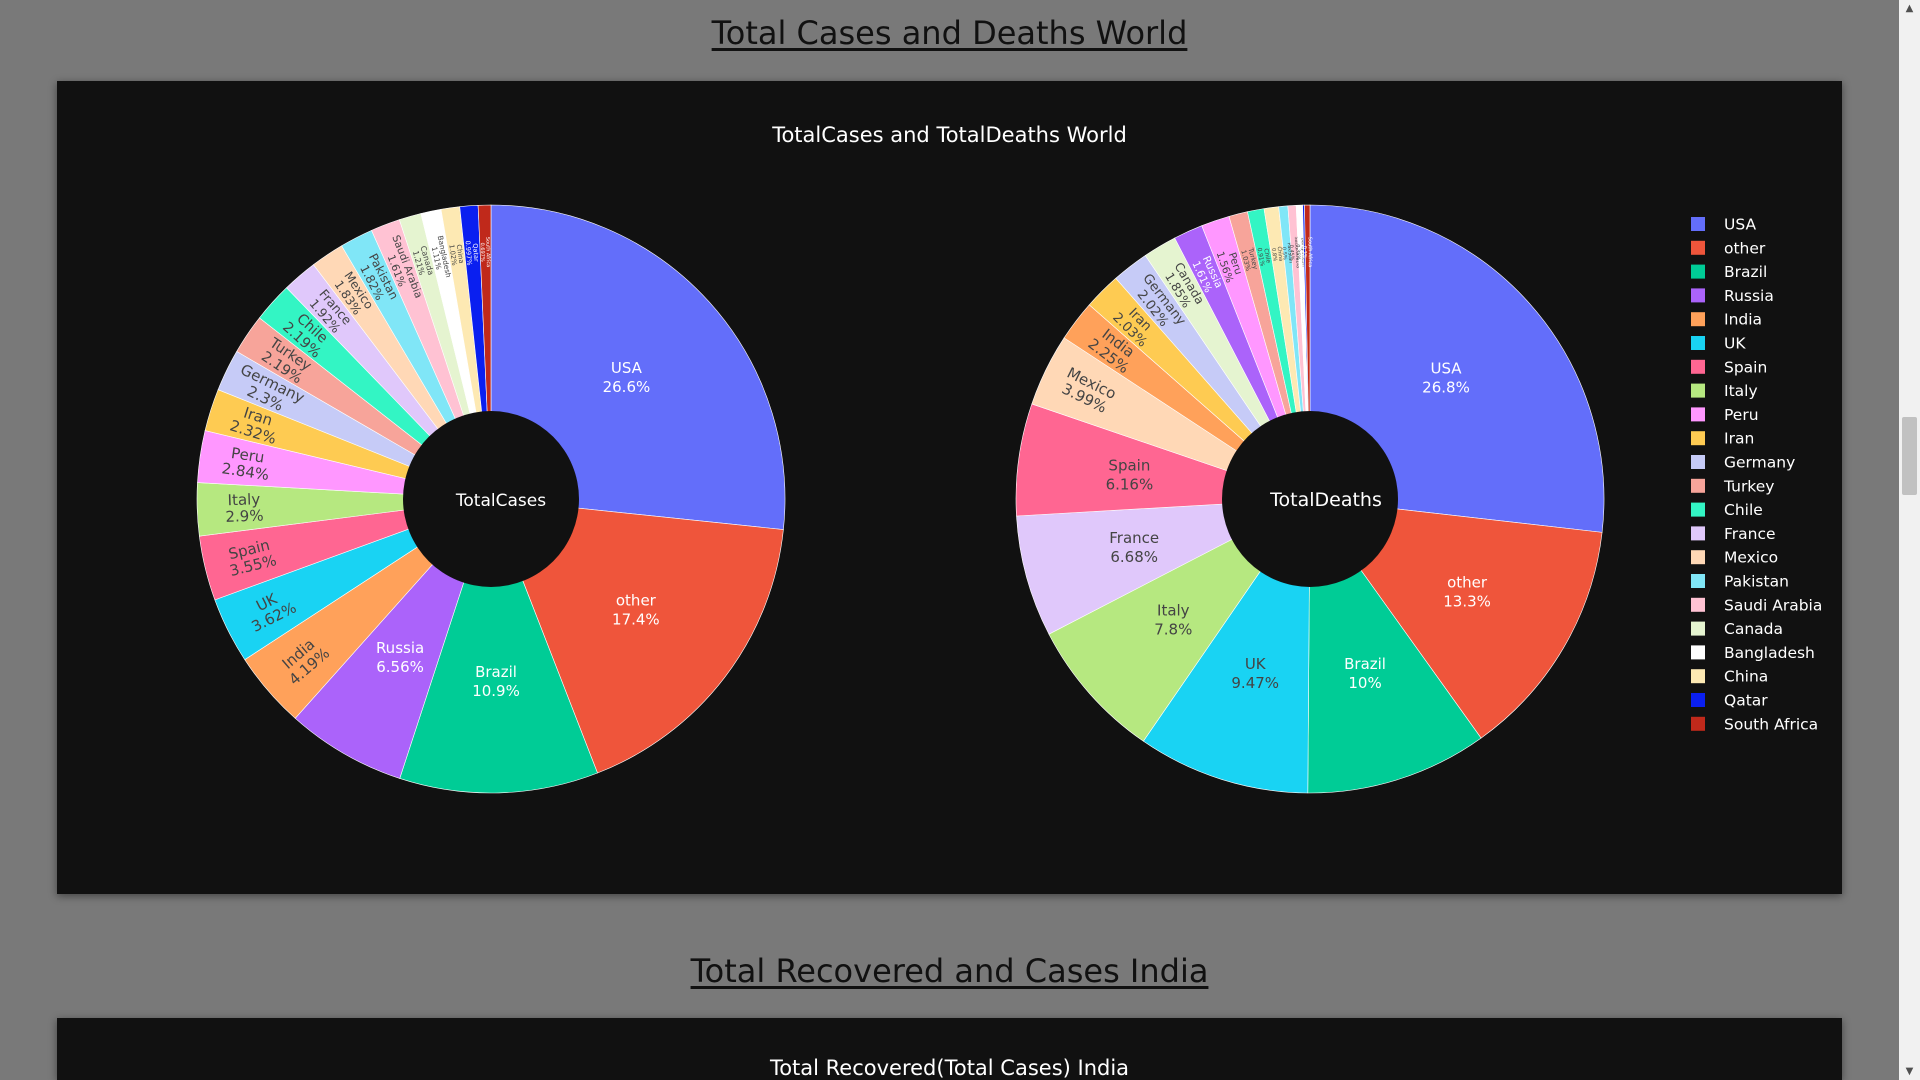 The width and height of the screenshot is (1920, 1080). I want to click on legend-label: Bangladesh, so click(1769, 653).